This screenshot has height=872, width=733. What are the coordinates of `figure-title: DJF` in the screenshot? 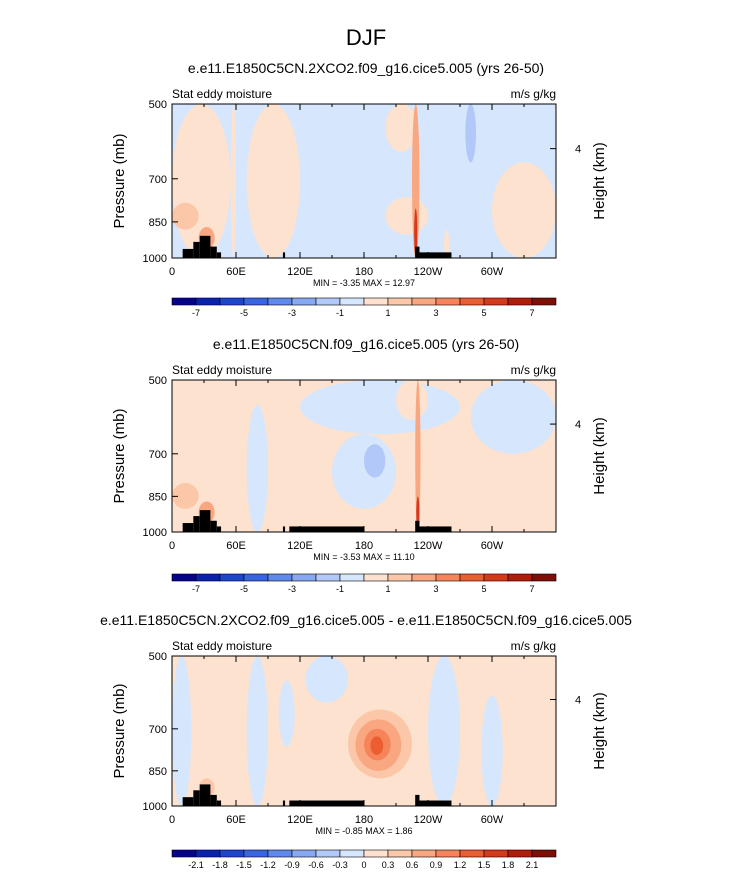 It's located at (366, 37).